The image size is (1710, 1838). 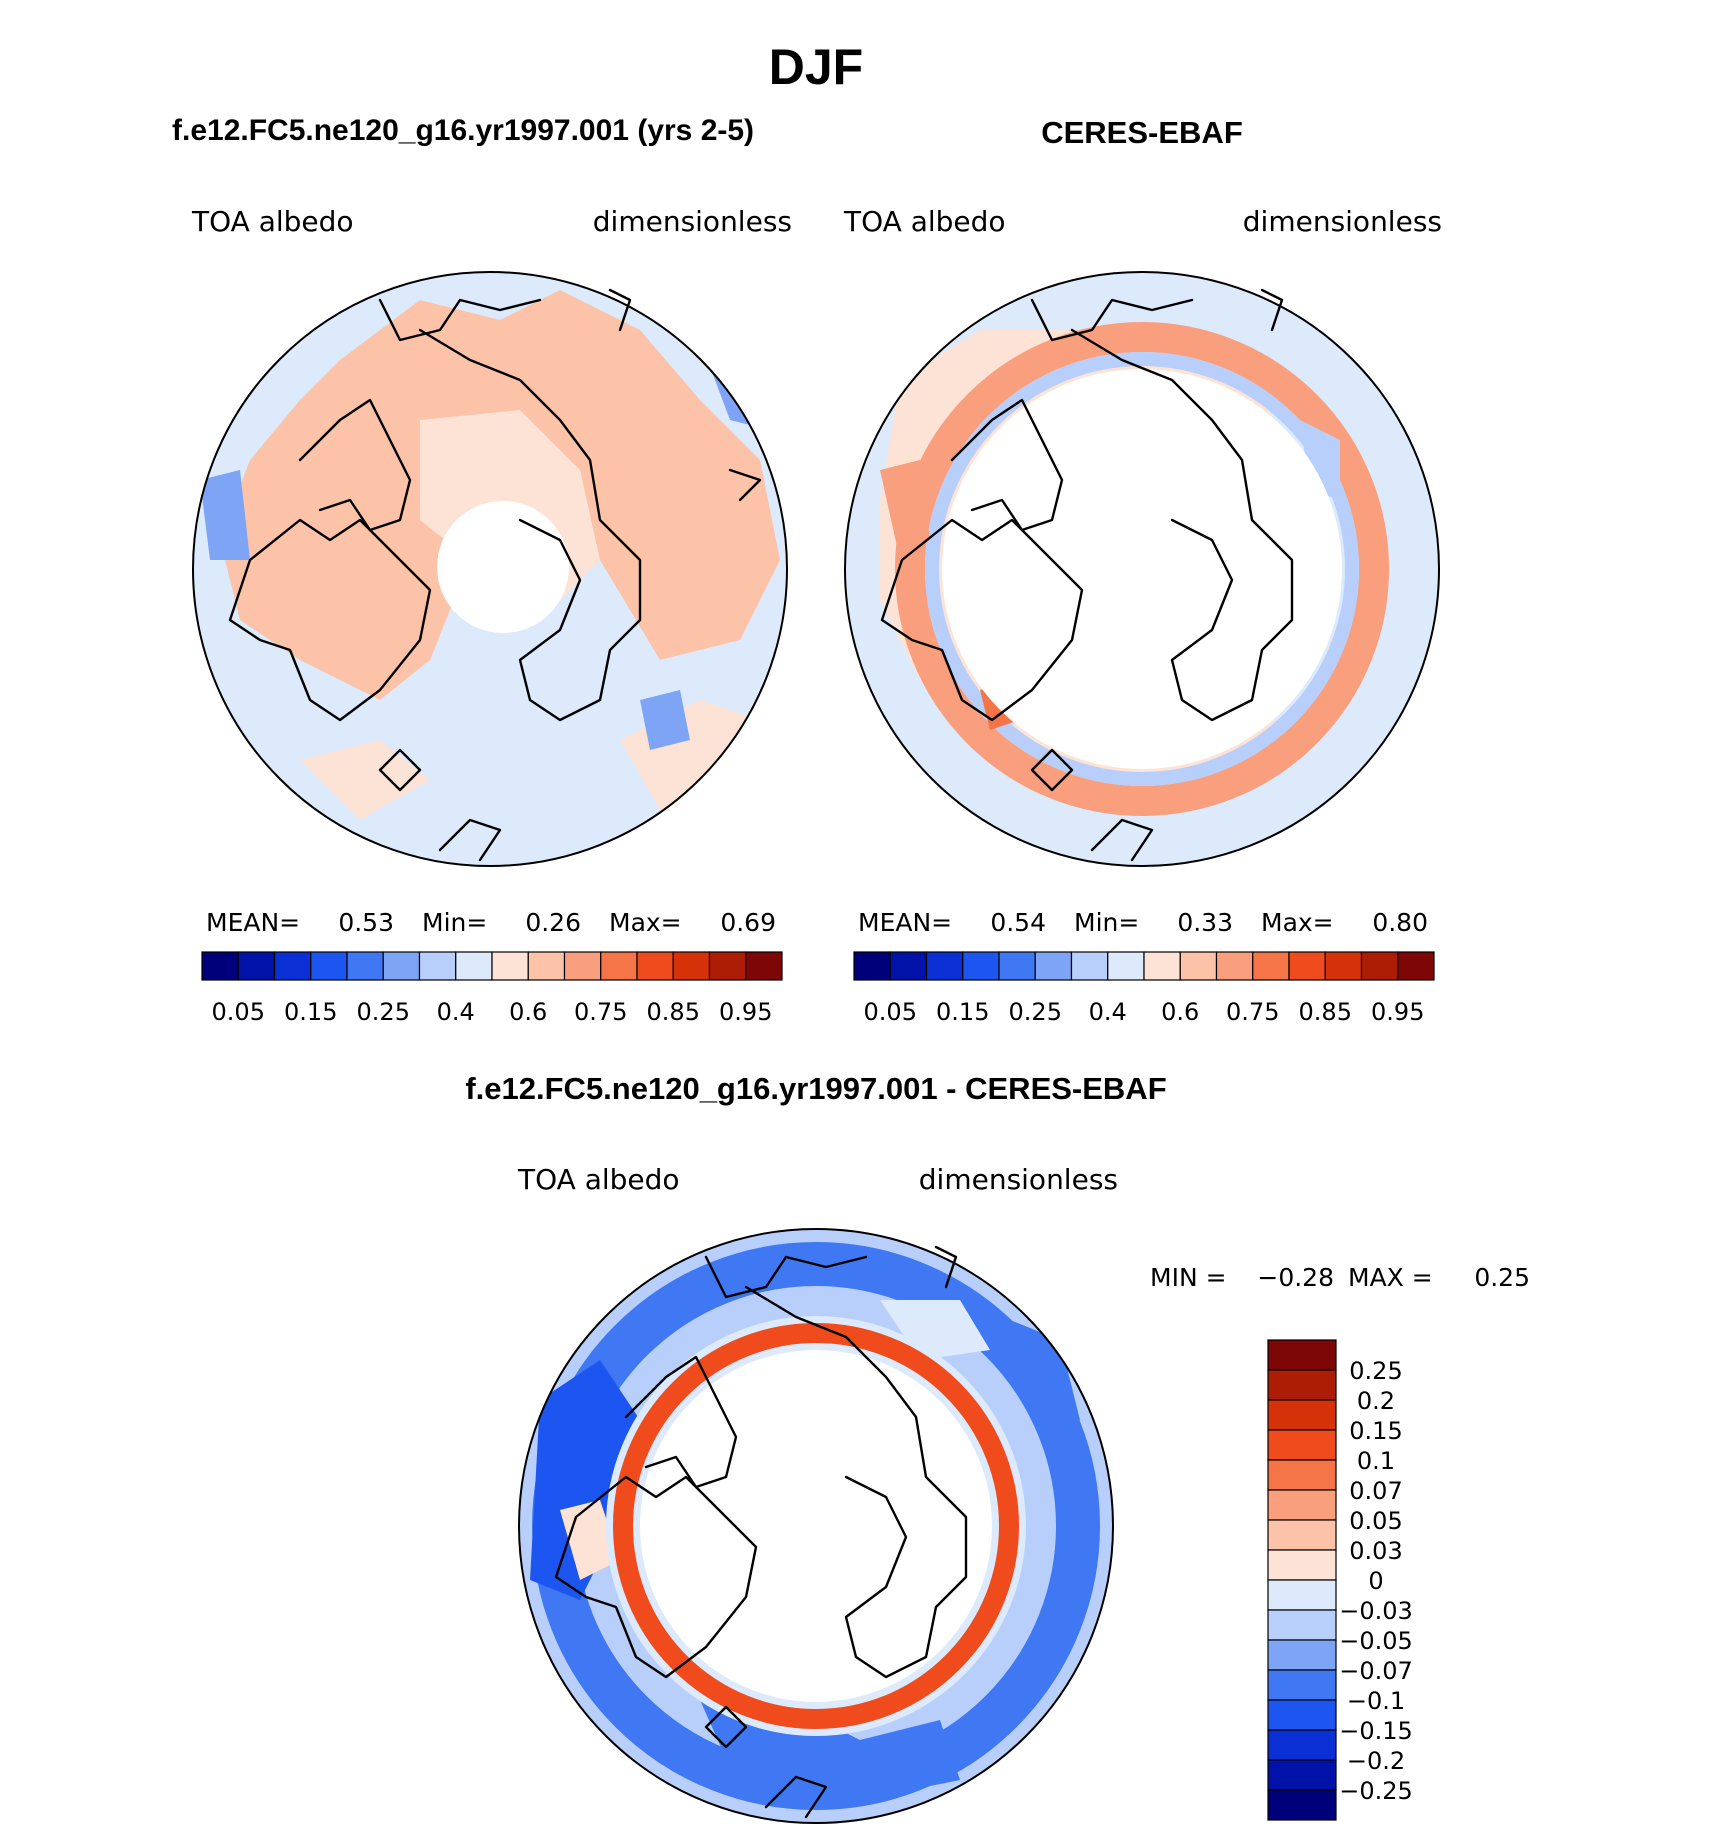 What do you see at coordinates (238, 1012) in the screenshot?
I see `model-colorbar-tick-label: 0.05` at bounding box center [238, 1012].